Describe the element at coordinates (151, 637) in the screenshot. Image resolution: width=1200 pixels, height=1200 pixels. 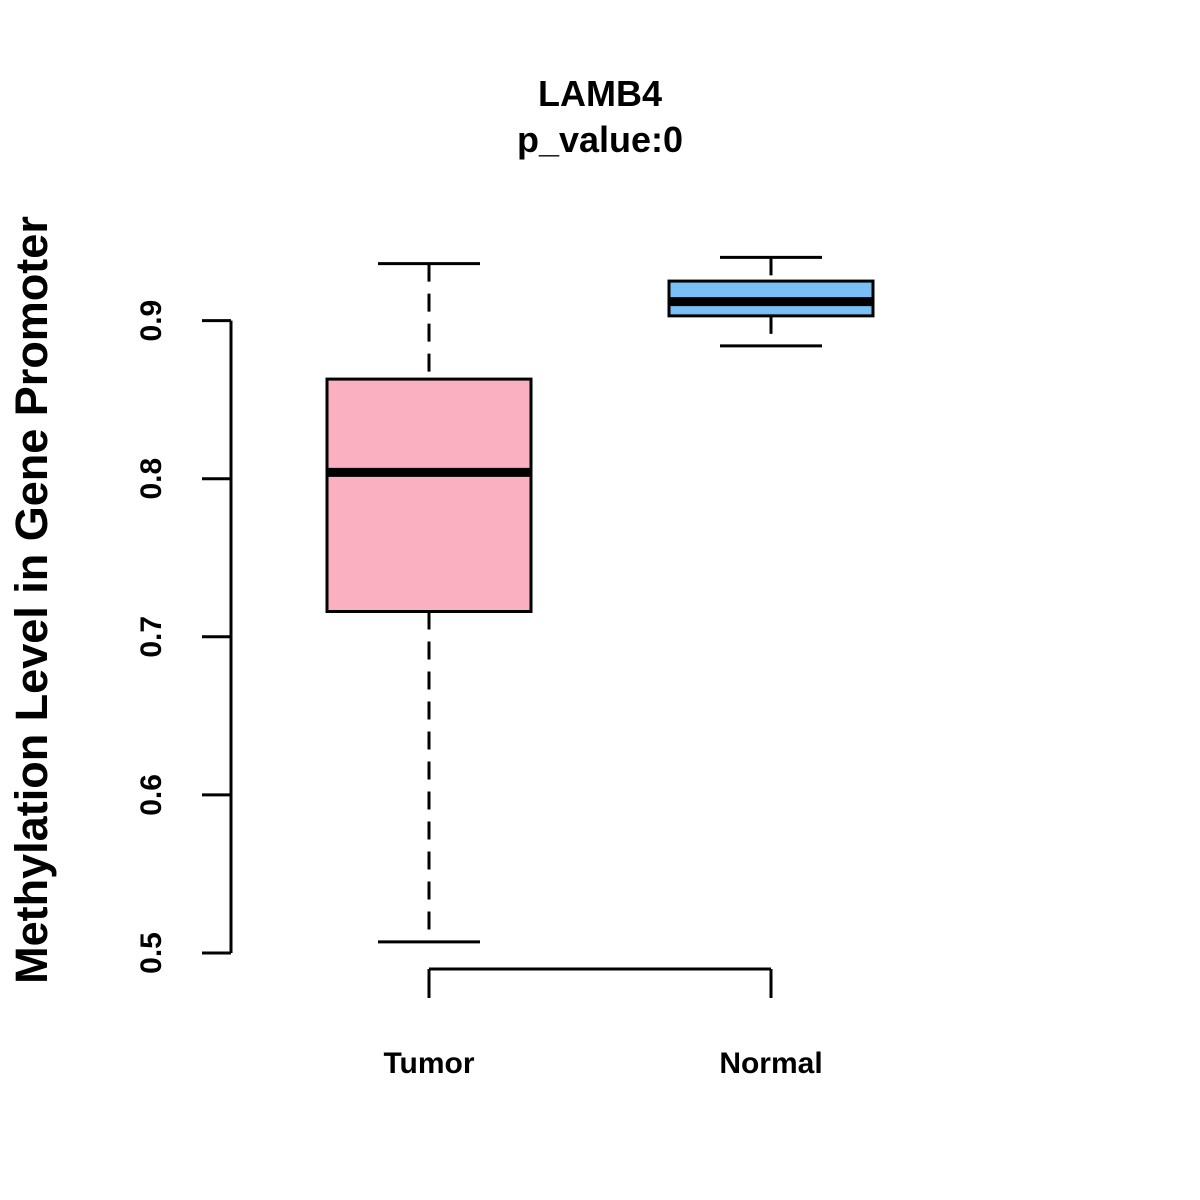
I see `y-tick-label: 0.7` at that location.